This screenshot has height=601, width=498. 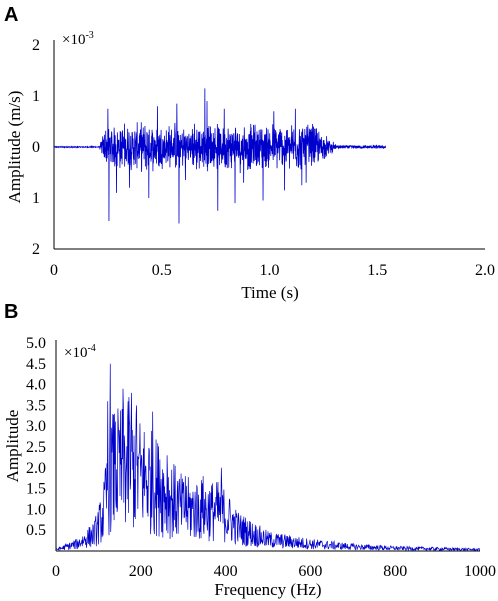 I want to click on panel-a-x-tick: 0, so click(x=54, y=270).